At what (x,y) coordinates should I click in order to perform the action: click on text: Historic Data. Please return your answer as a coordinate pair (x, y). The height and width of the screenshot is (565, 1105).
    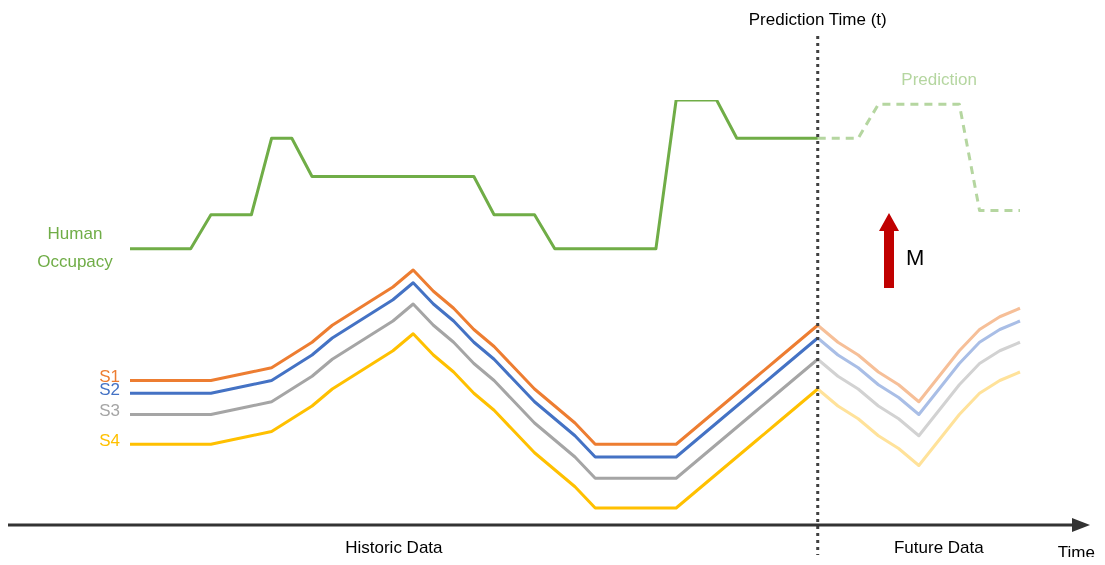
    Looking at the image, I should click on (394, 547).